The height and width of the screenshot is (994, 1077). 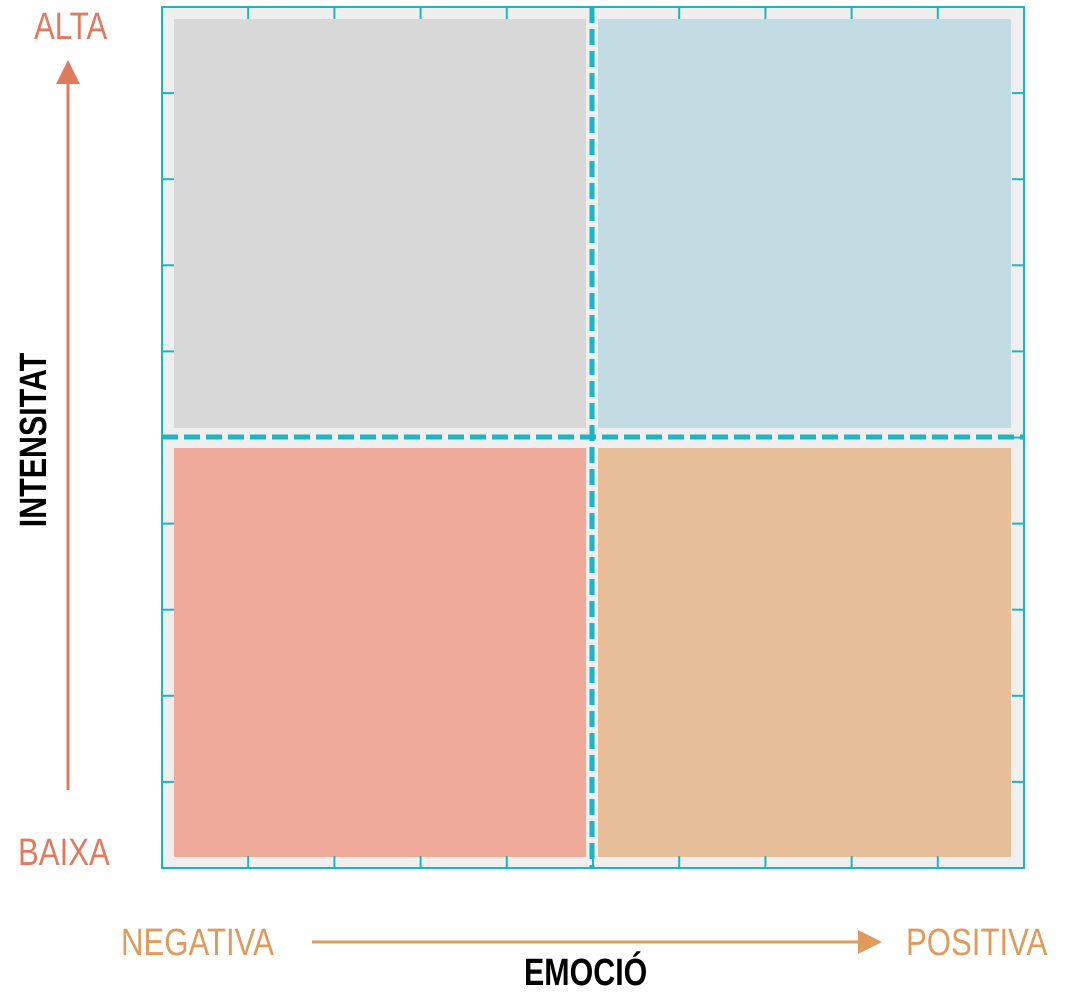 What do you see at coordinates (68, 72) in the screenshot?
I see `intensity-arrow-head` at bounding box center [68, 72].